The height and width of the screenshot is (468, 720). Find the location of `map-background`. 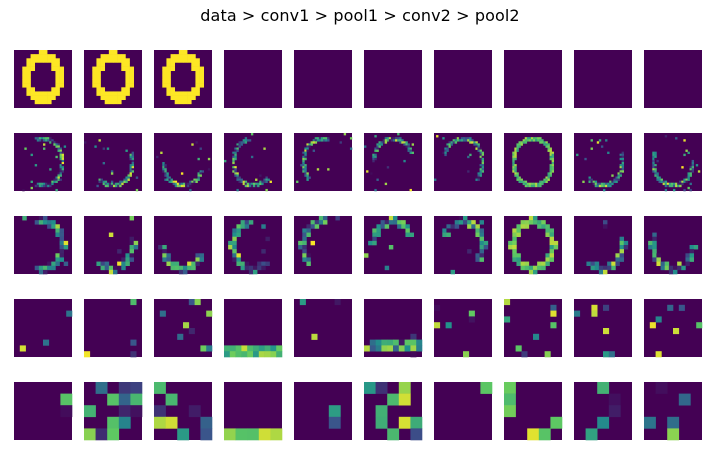

map-background is located at coordinates (533, 79).